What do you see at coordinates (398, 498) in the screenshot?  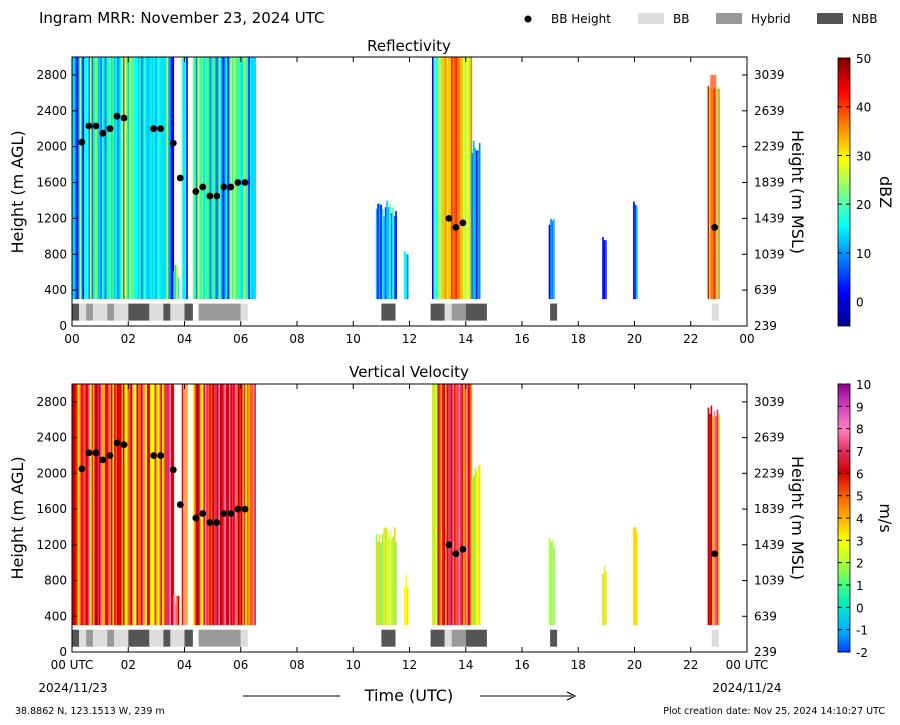 I see `vertical-velocity-bb-height-series` at bounding box center [398, 498].